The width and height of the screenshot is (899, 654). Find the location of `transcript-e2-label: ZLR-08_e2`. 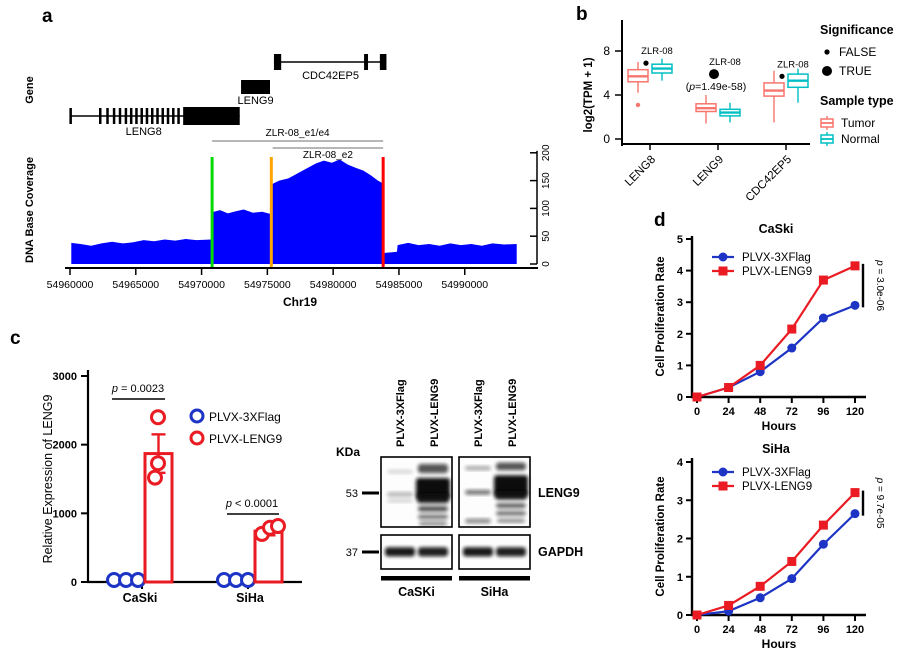

transcript-e2-label: ZLR-08_e2 is located at coordinates (328, 155).